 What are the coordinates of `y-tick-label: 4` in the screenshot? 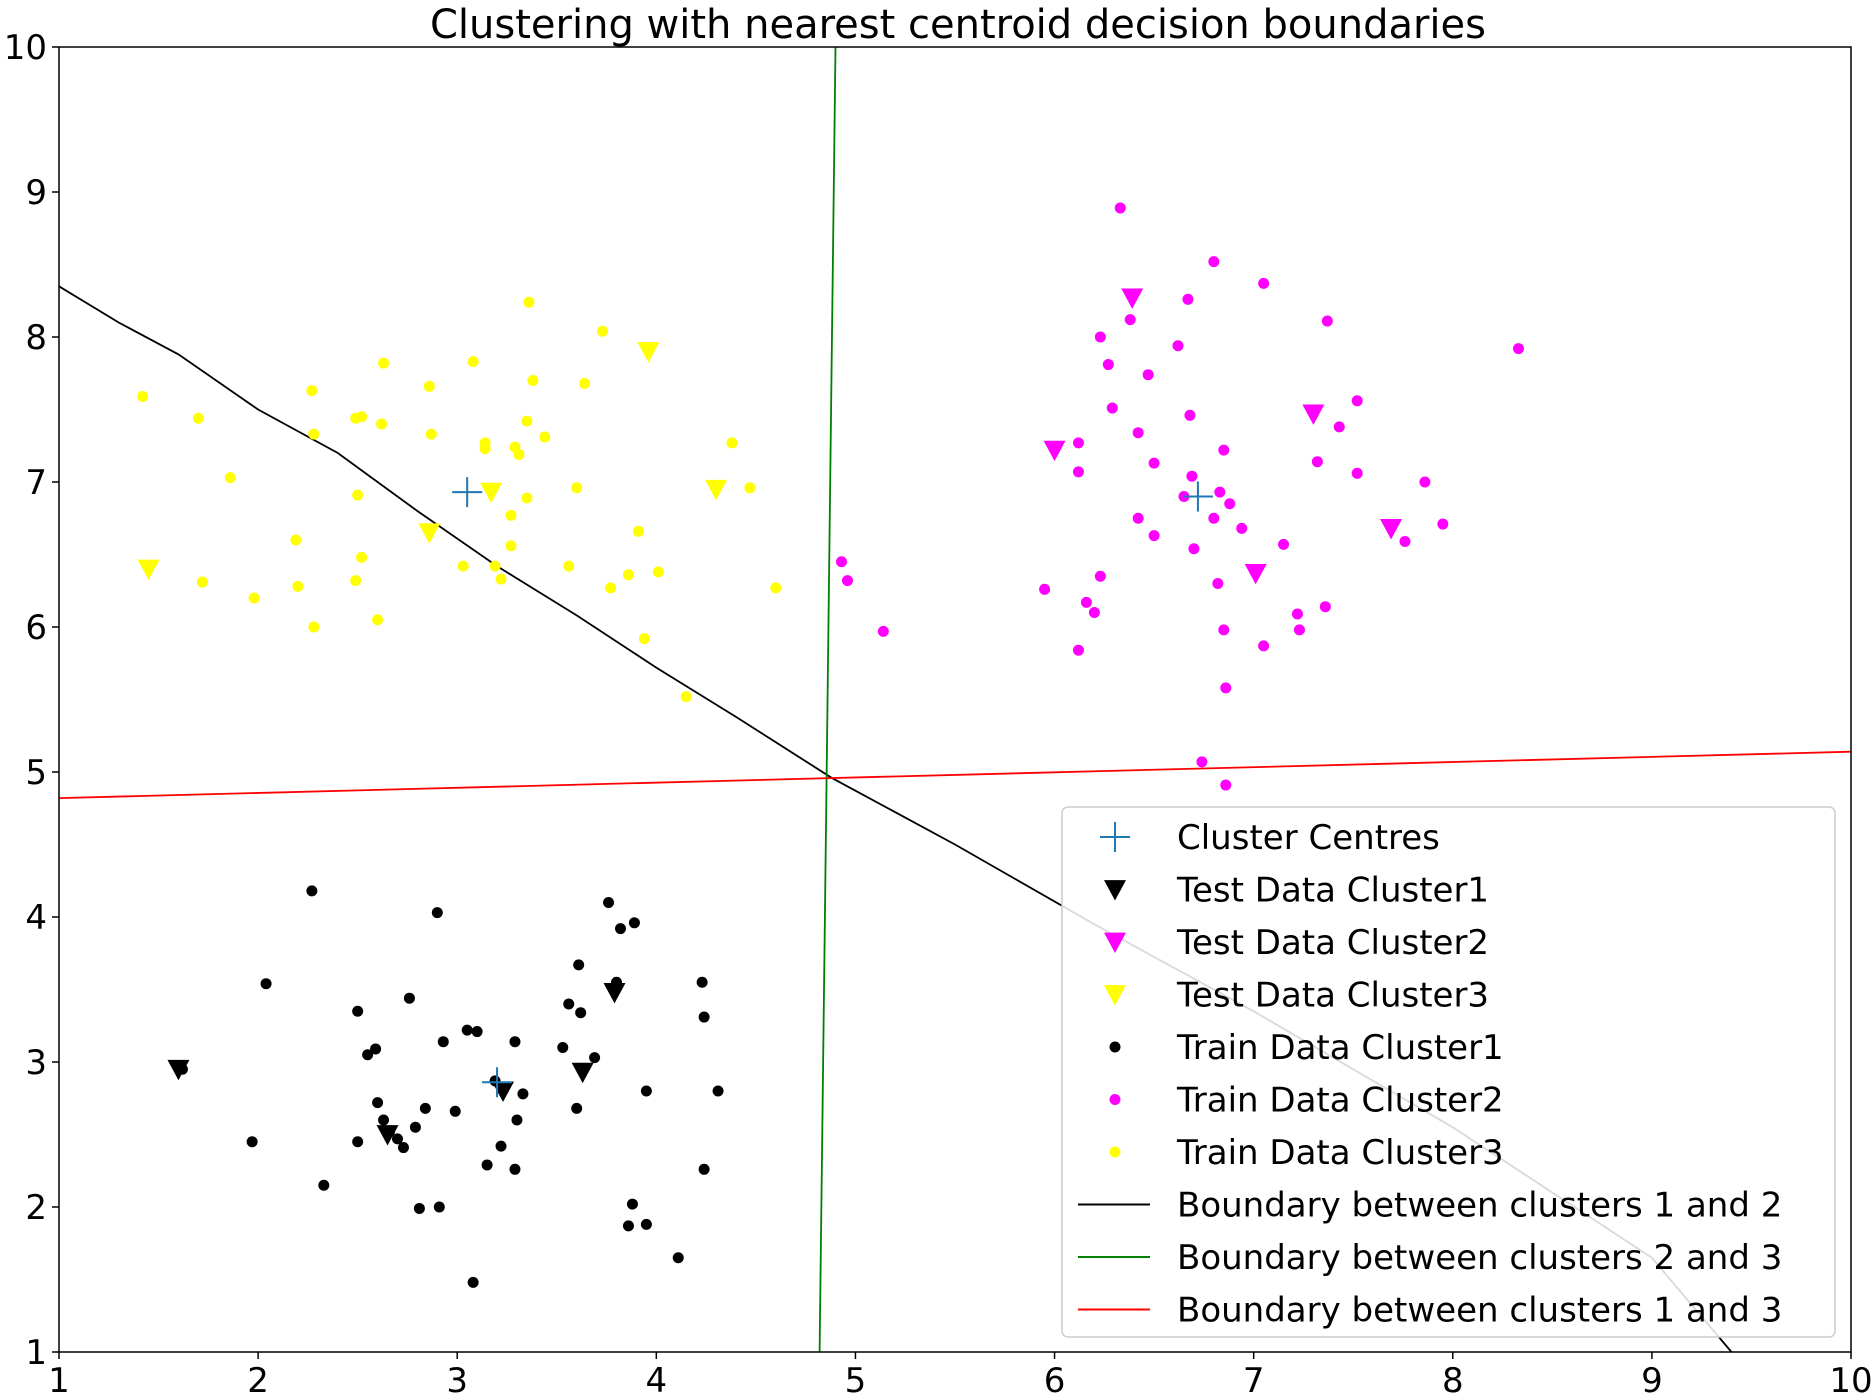 It's located at (36, 918).